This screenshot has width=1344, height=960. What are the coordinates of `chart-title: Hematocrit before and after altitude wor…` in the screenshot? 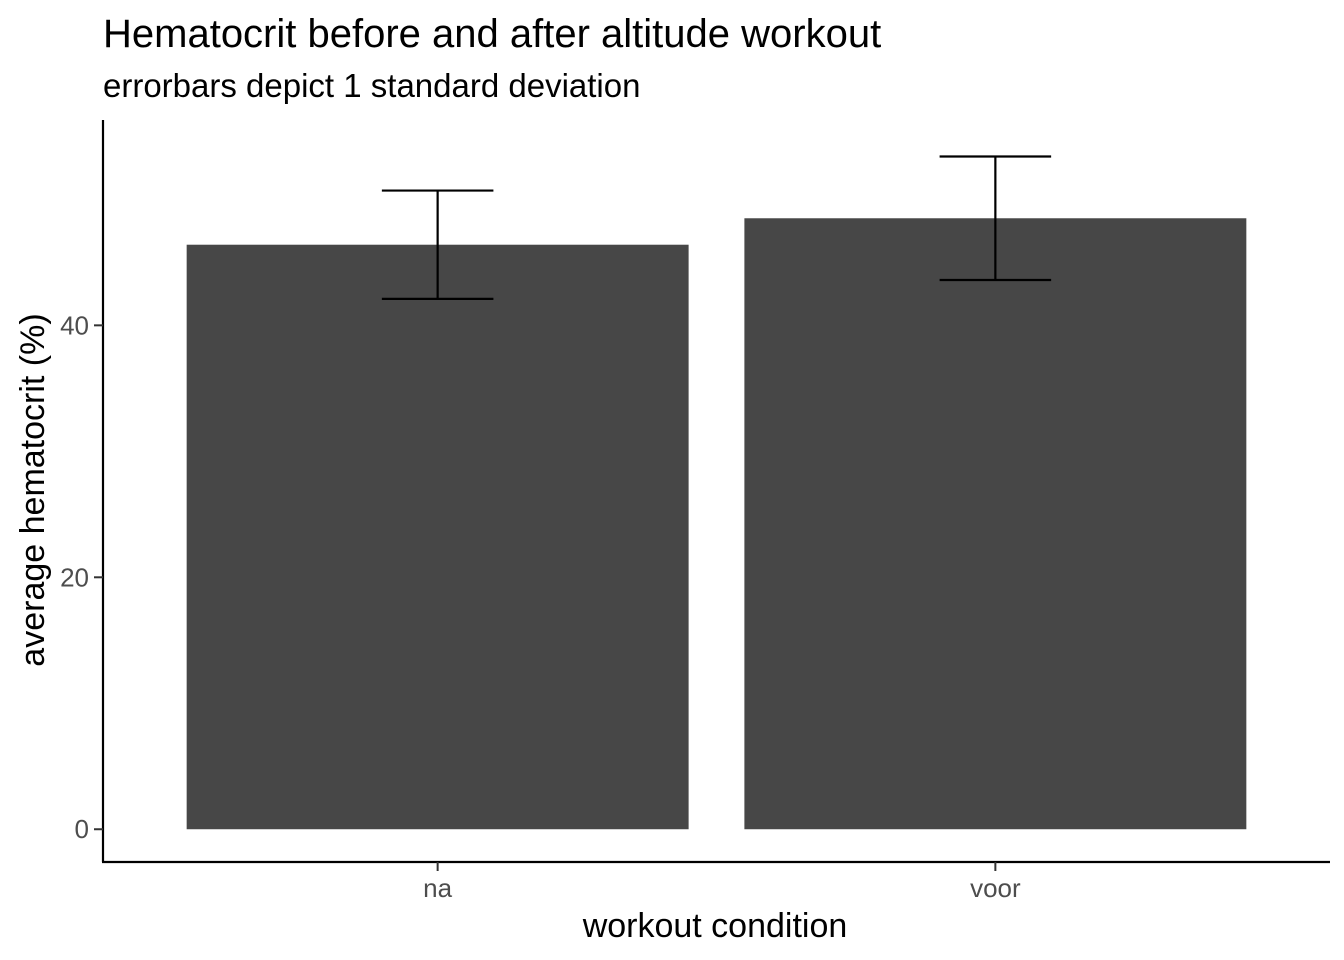 It's located at (492, 34).